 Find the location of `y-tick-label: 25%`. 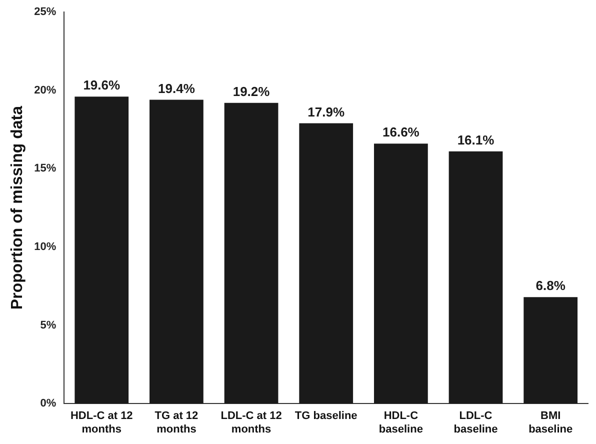

y-tick-label: 25% is located at coordinates (45, 12).